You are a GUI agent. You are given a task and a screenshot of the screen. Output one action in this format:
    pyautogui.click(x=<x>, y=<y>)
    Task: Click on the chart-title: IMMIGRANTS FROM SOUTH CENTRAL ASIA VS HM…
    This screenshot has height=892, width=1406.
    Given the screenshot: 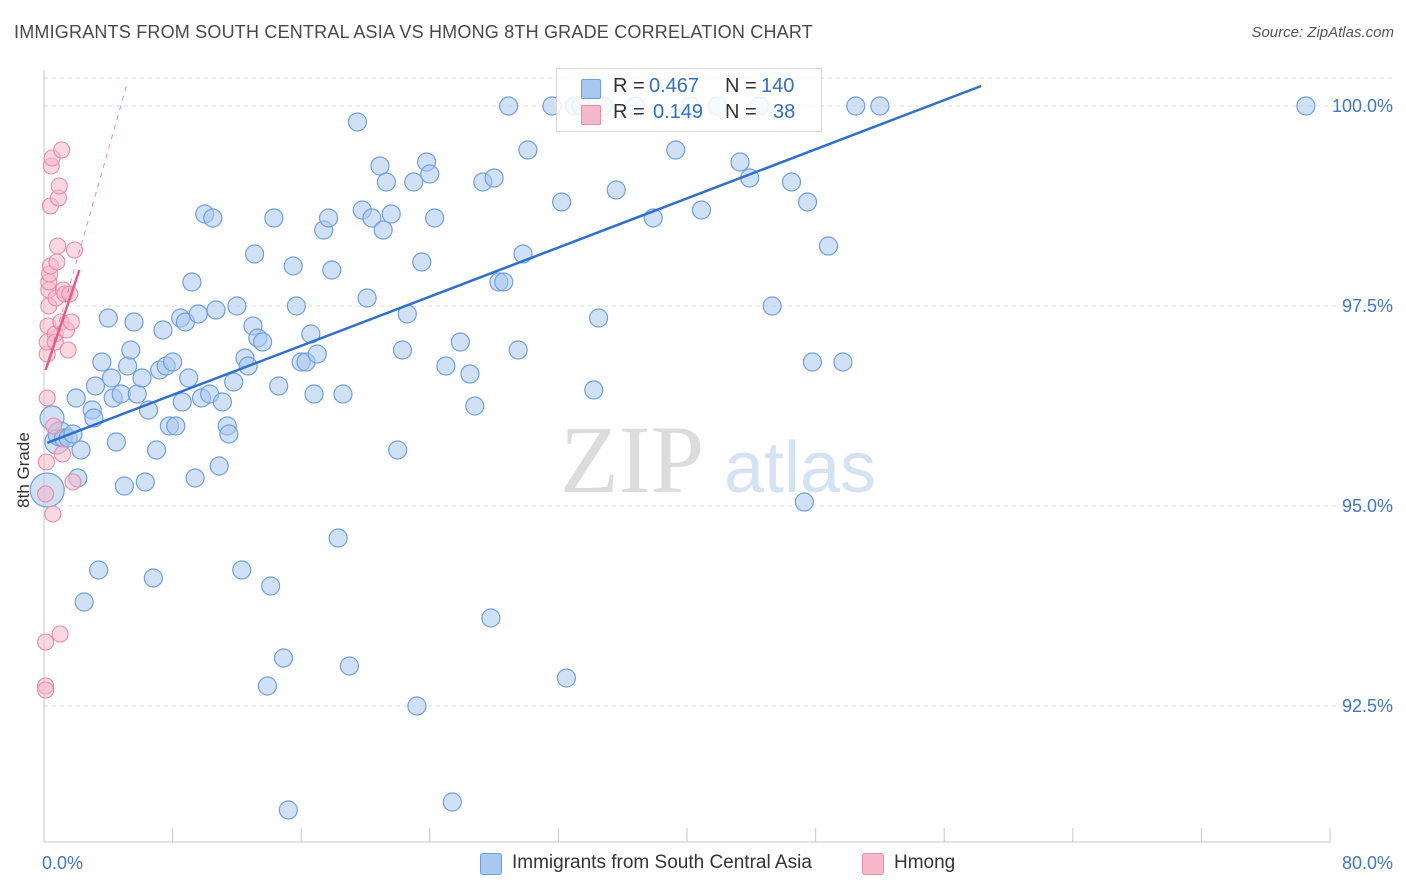 What is the action you would take?
    pyautogui.click(x=413, y=32)
    